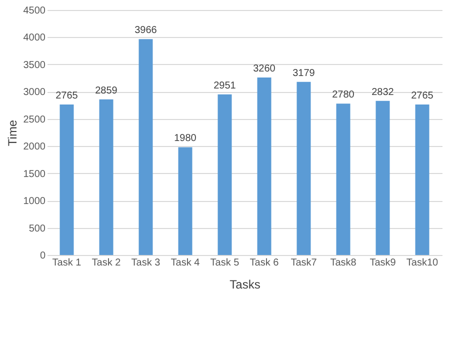  What do you see at coordinates (34, 38) in the screenshot?
I see `y-tick-label: 4000` at bounding box center [34, 38].